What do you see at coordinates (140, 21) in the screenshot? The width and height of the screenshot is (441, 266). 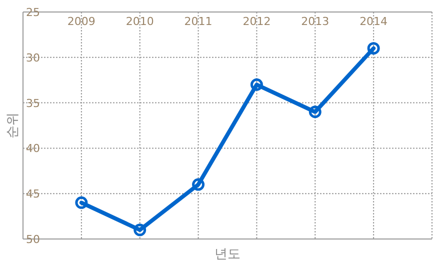 I see `x-tick-label: 2010` at bounding box center [140, 21].